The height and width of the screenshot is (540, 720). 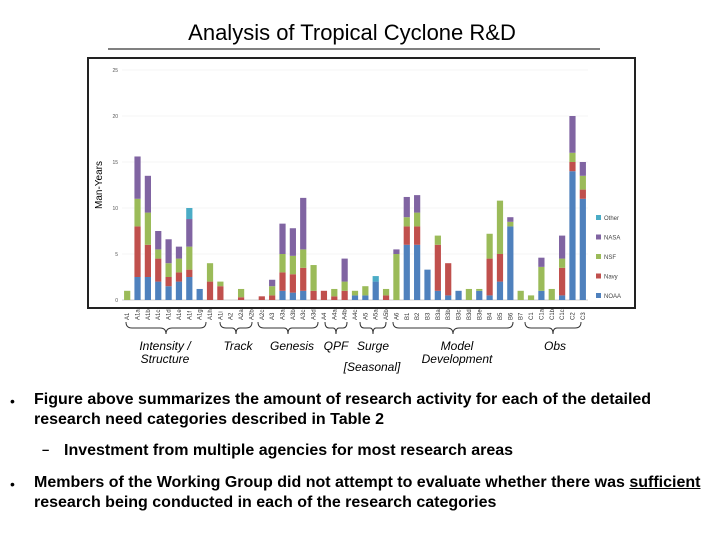 I want to click on x-tick-label: A5, so click(x=366, y=316).